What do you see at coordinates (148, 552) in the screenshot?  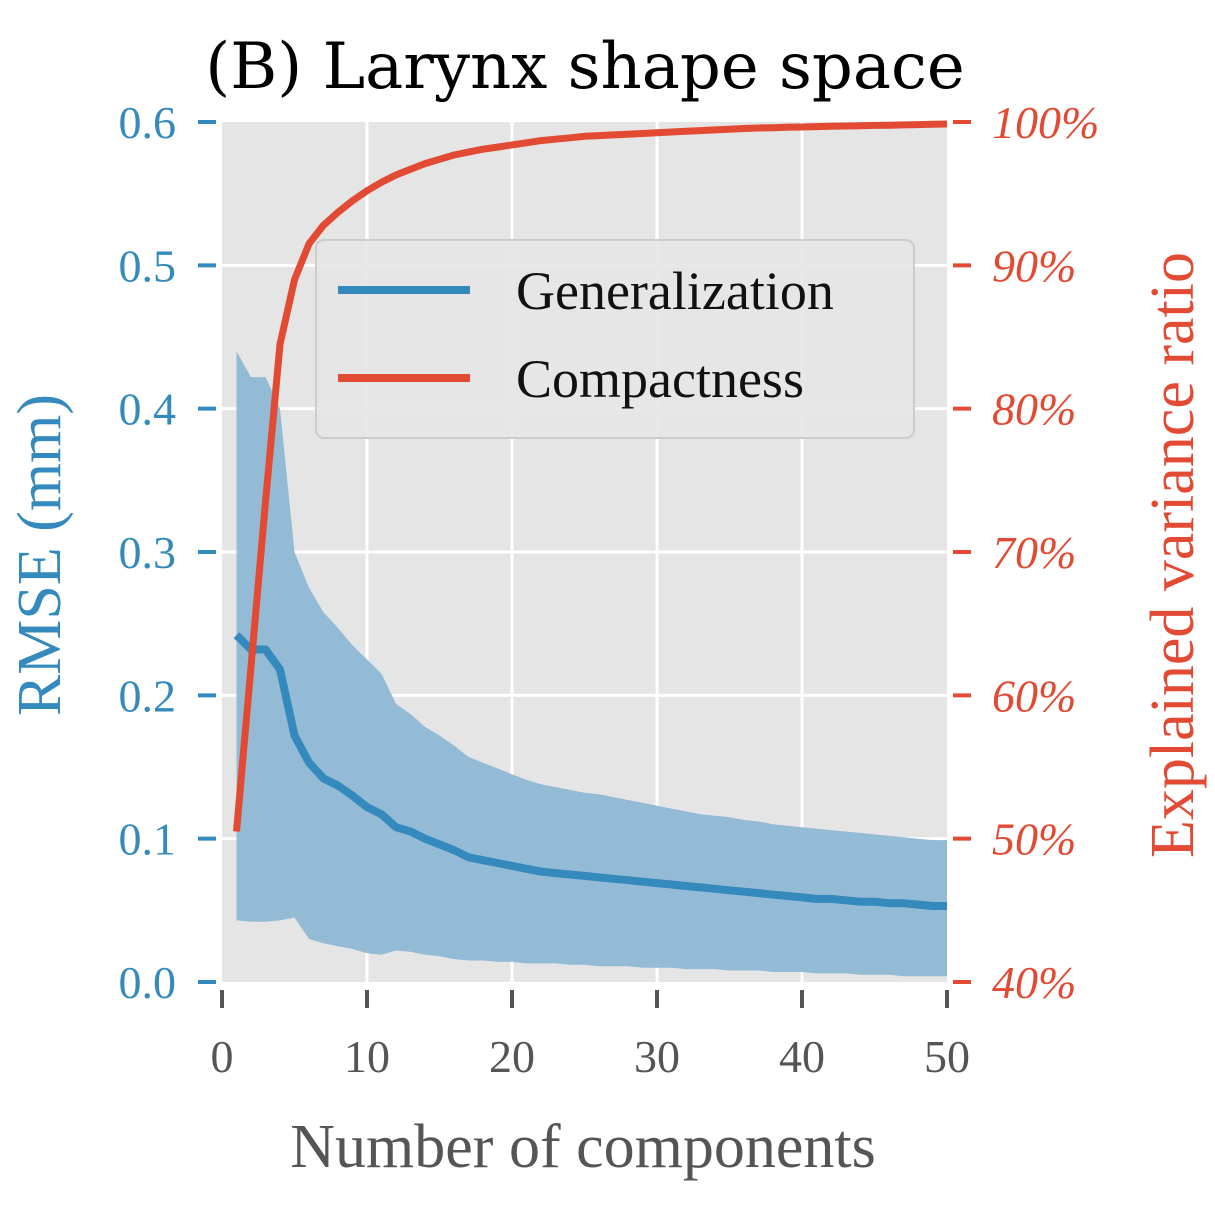 I see `tick-label-left-0.3: 0.3` at bounding box center [148, 552].